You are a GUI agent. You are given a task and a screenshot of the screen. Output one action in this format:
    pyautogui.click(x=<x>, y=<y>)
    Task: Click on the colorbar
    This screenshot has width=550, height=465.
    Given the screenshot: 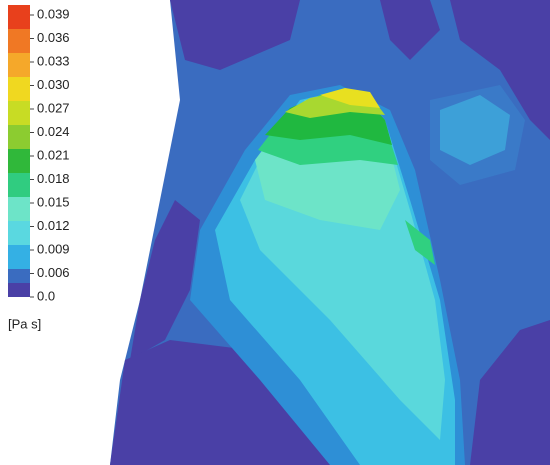 What is the action you would take?
    pyautogui.click(x=19, y=151)
    